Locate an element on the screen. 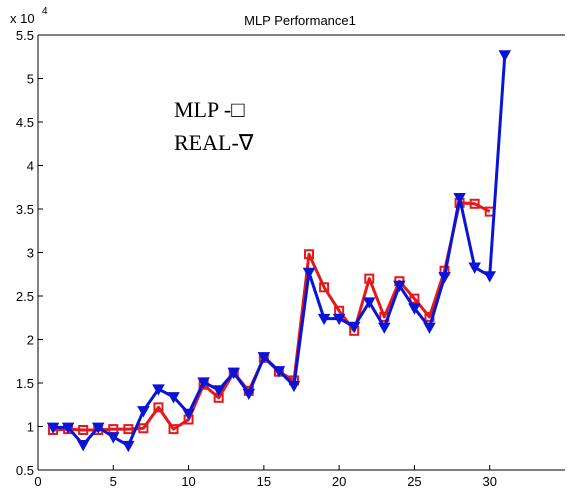 This screenshot has height=490, width=568. y-tick-label: 1.5 is located at coordinates (25, 383).